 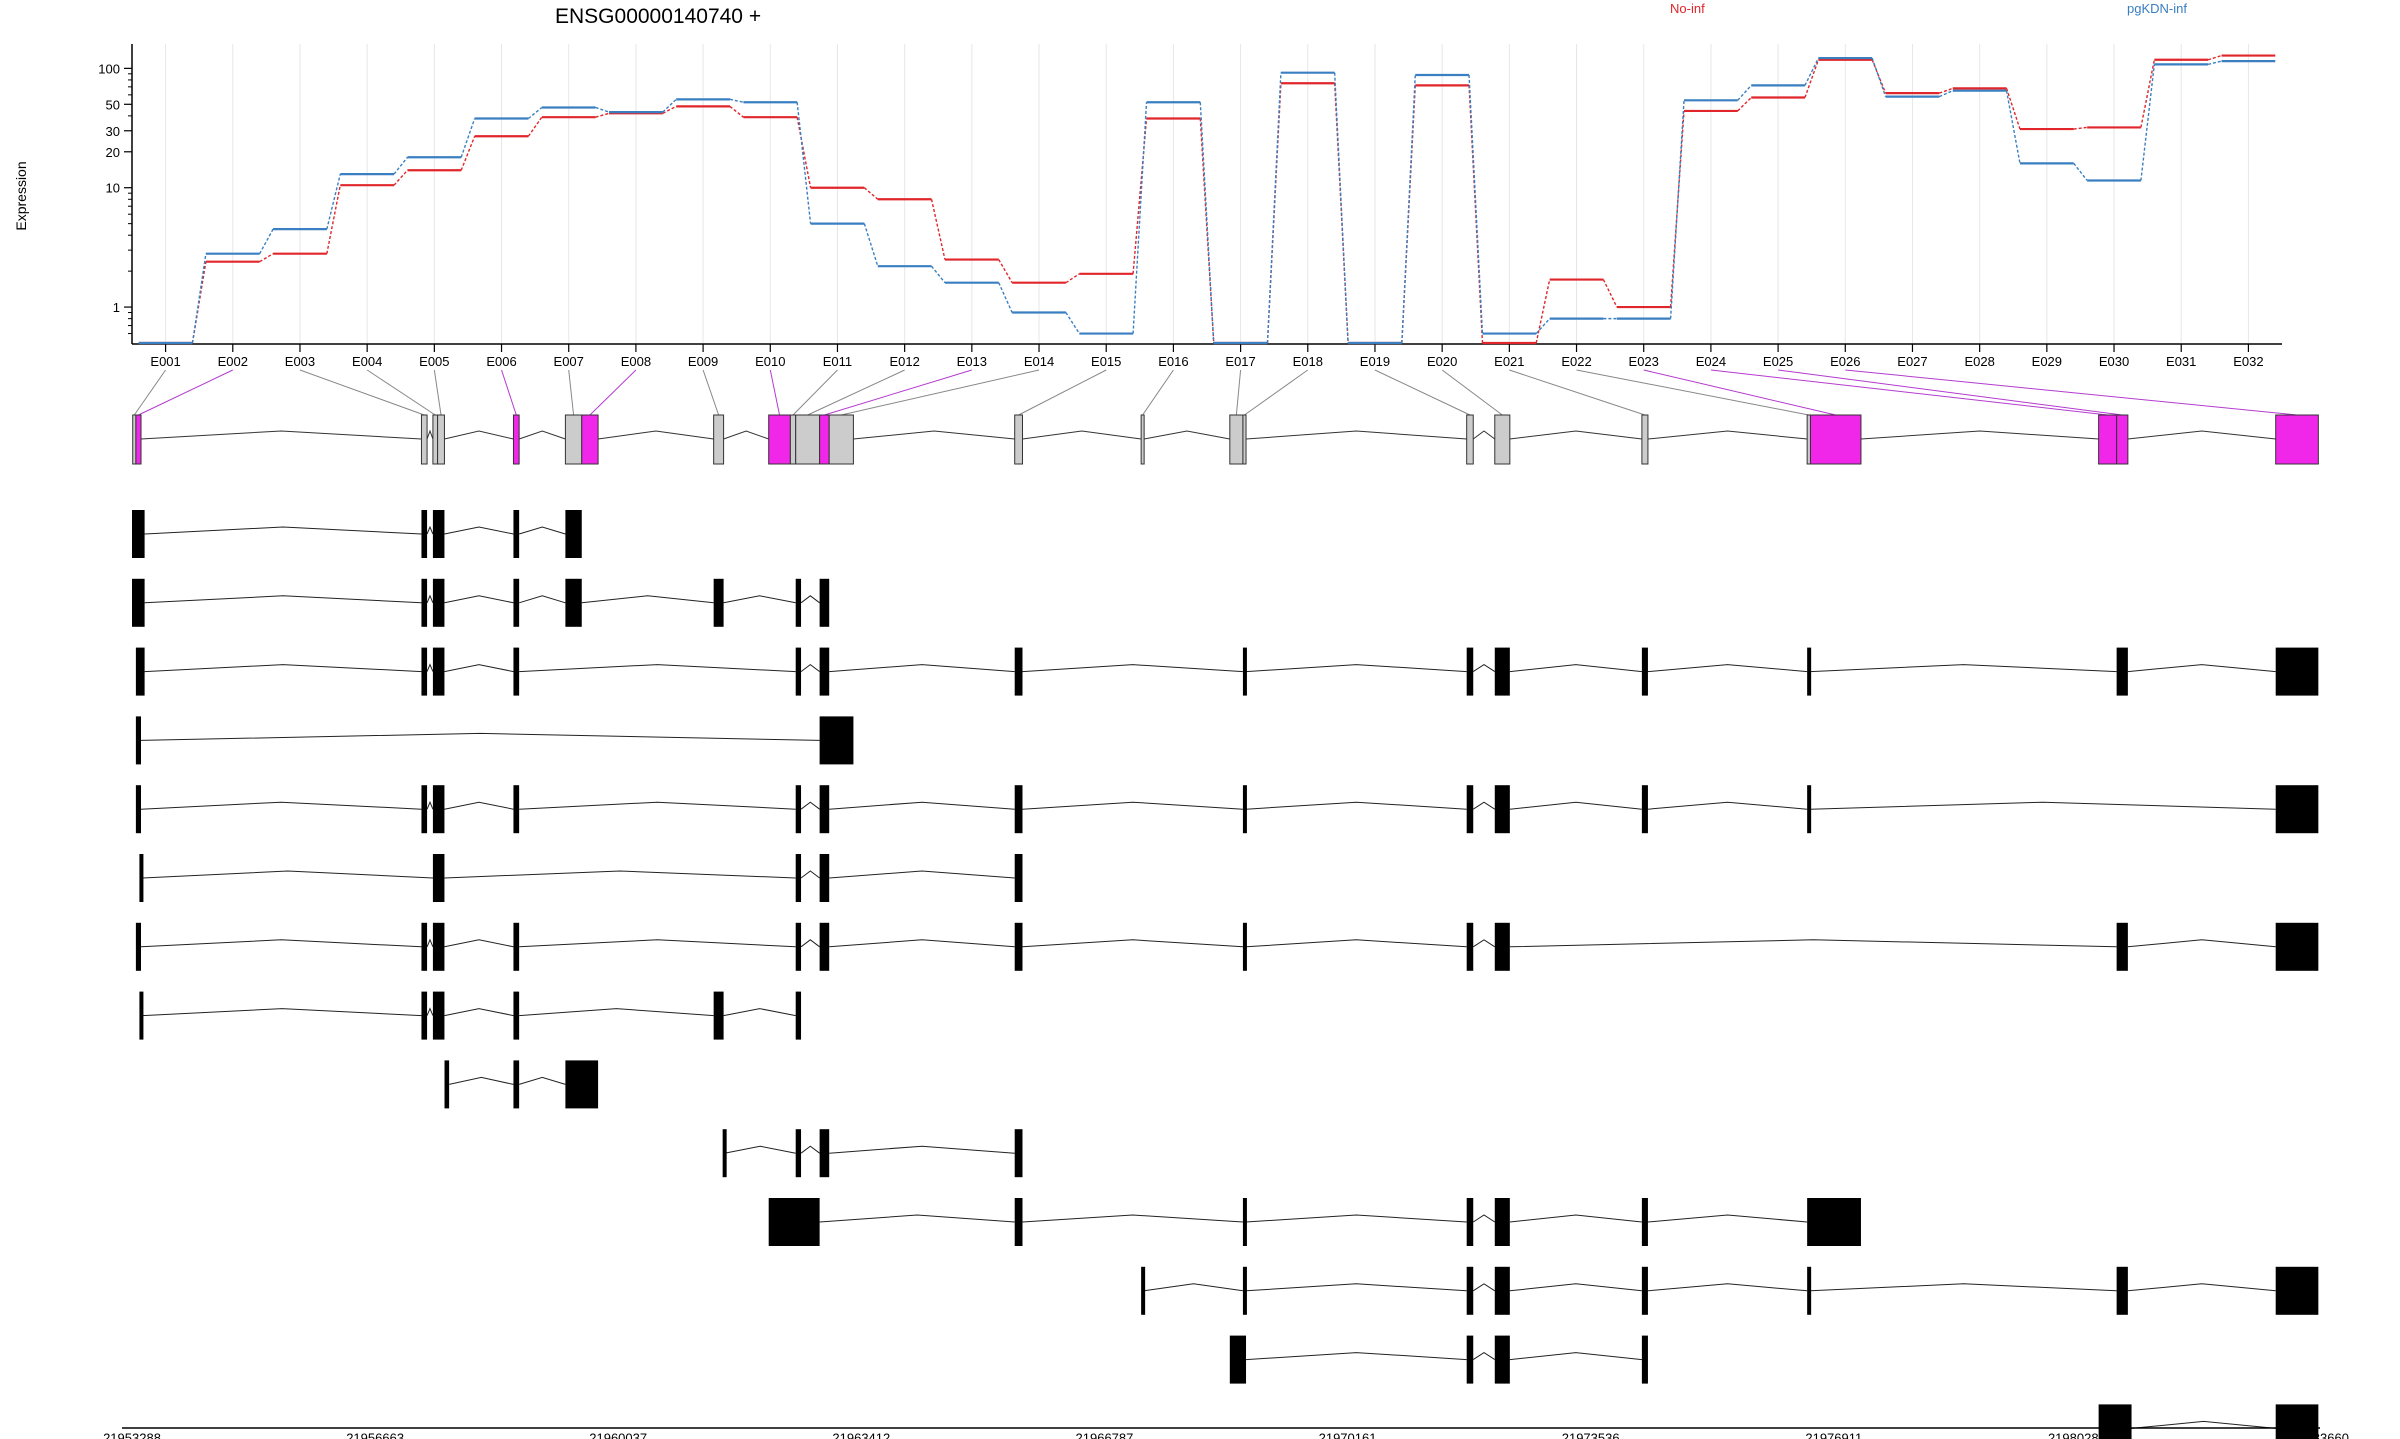 What do you see at coordinates (1576, 361) in the screenshot?
I see `x-tick-label: E022` at bounding box center [1576, 361].